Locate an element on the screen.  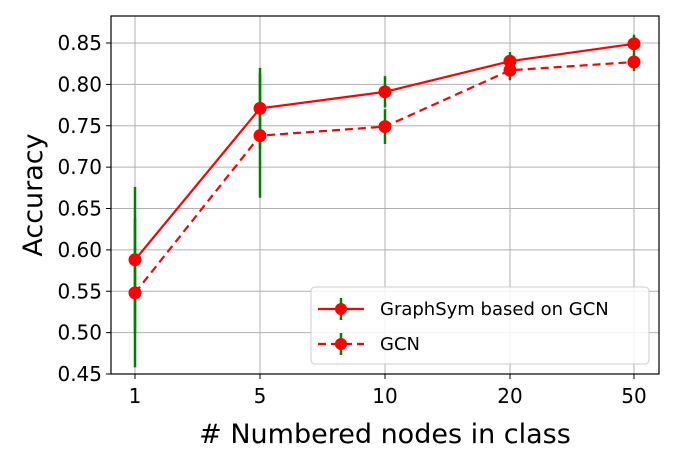
x-tick-label: 50 is located at coordinates (633, 396).